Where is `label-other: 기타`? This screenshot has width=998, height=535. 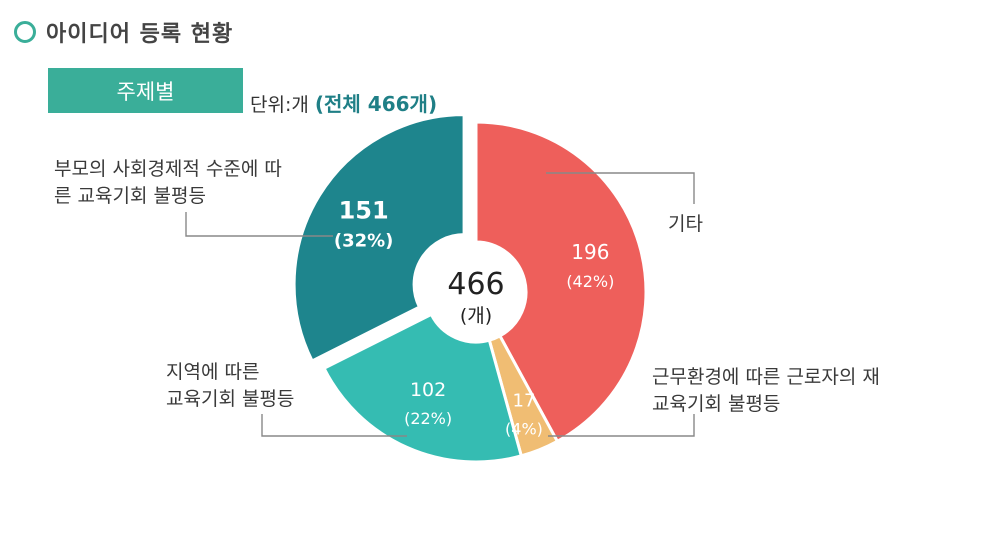 label-other: 기타 is located at coordinates (685, 224).